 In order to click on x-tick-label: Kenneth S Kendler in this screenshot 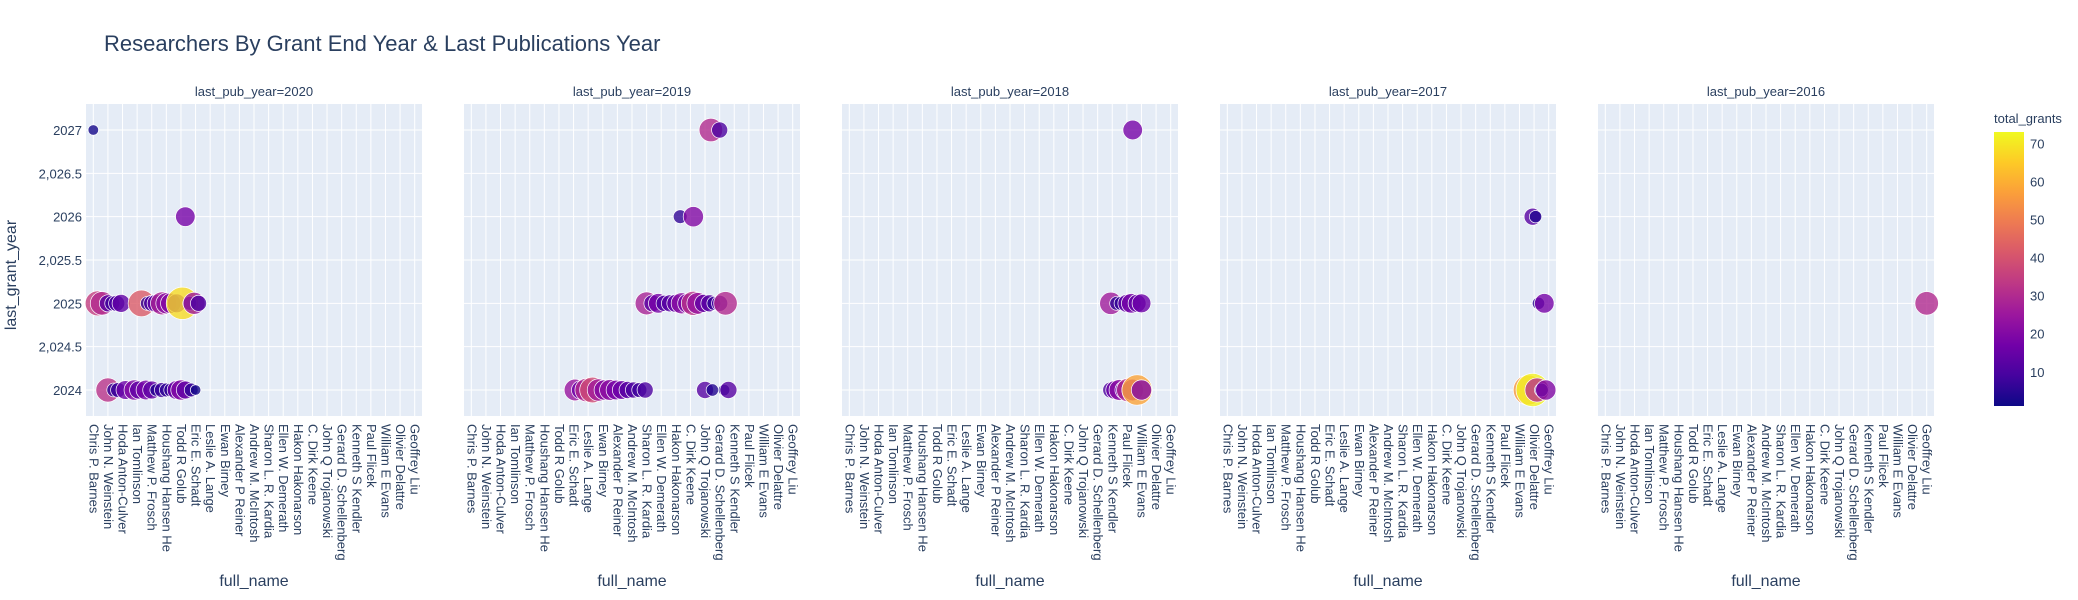, I will do `click(1490, 479)`.